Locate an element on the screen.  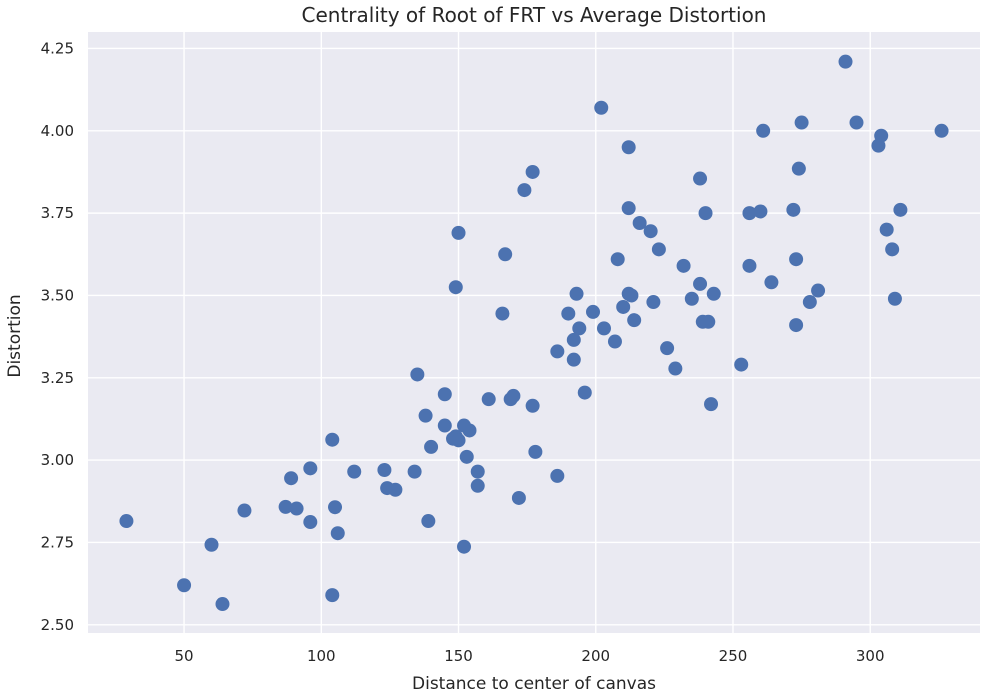
y-tick-label: 4.00 is located at coordinates (57, 131).